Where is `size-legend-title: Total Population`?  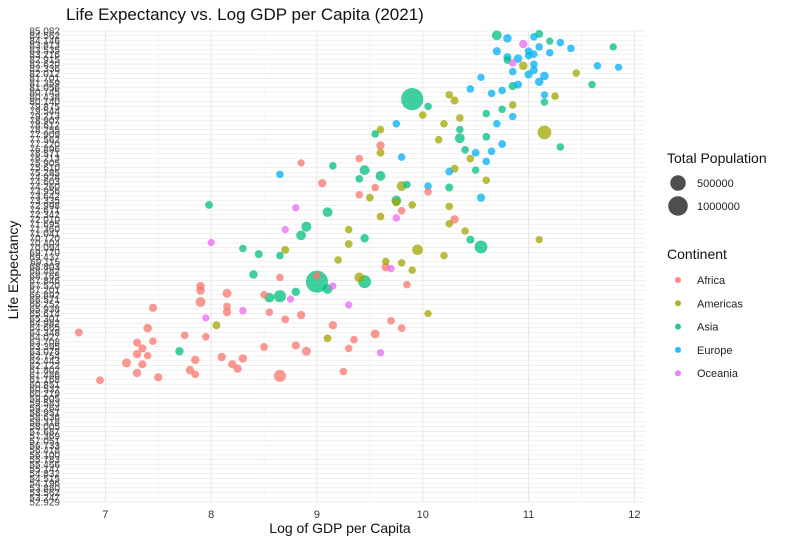
size-legend-title: Total Population is located at coordinates (717, 158).